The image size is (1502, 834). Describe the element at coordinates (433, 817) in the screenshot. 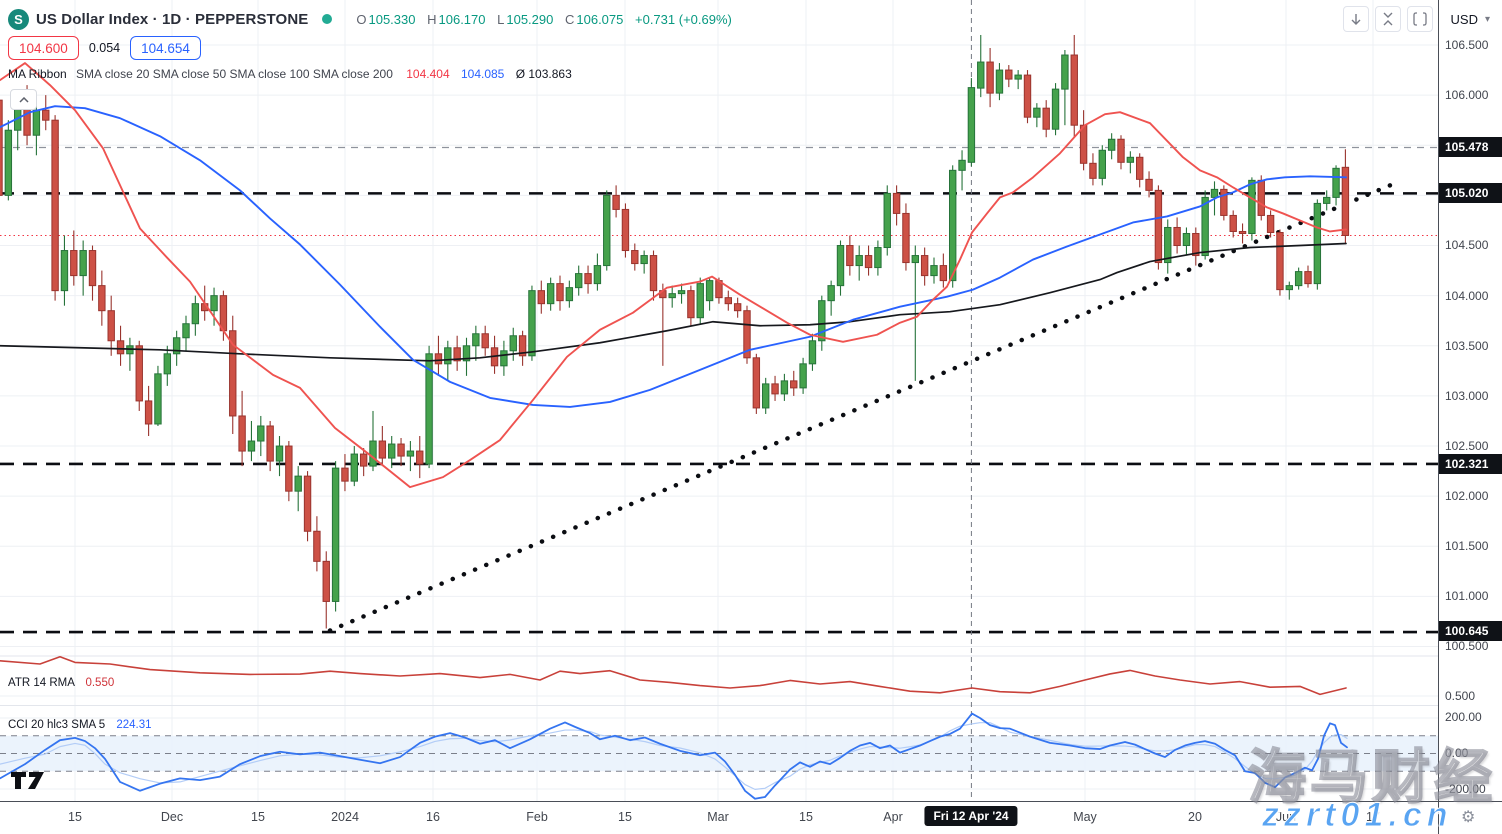

I see `time-tick: 16` at that location.